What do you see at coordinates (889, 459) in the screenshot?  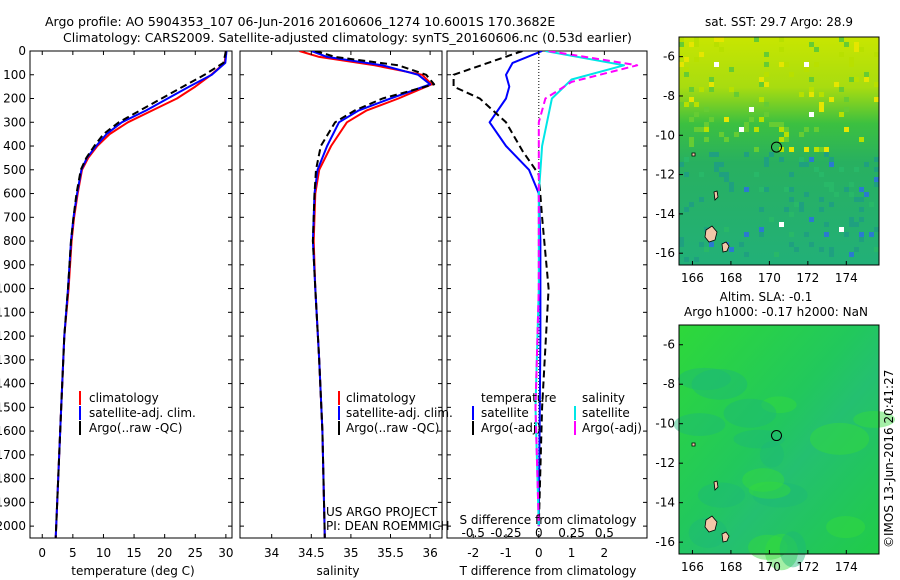 I see `imos-credit: ©IMOS 13-Jun-2016 20:41:27` at bounding box center [889, 459].